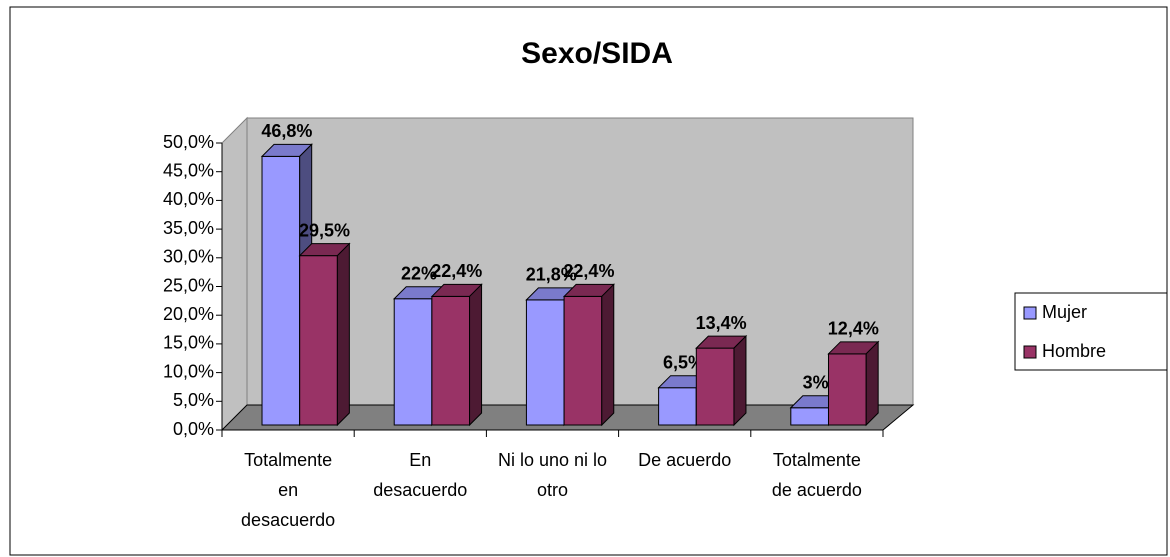  Describe the element at coordinates (816, 383) in the screenshot. I see `data-label: 3%` at that location.